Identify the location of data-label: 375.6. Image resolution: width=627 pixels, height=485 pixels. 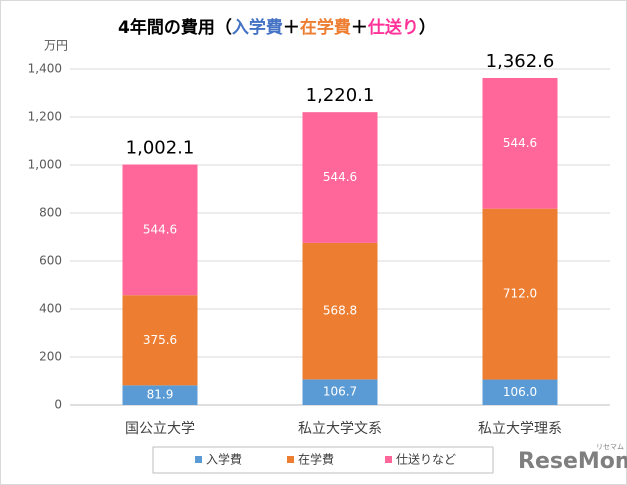
(160, 340).